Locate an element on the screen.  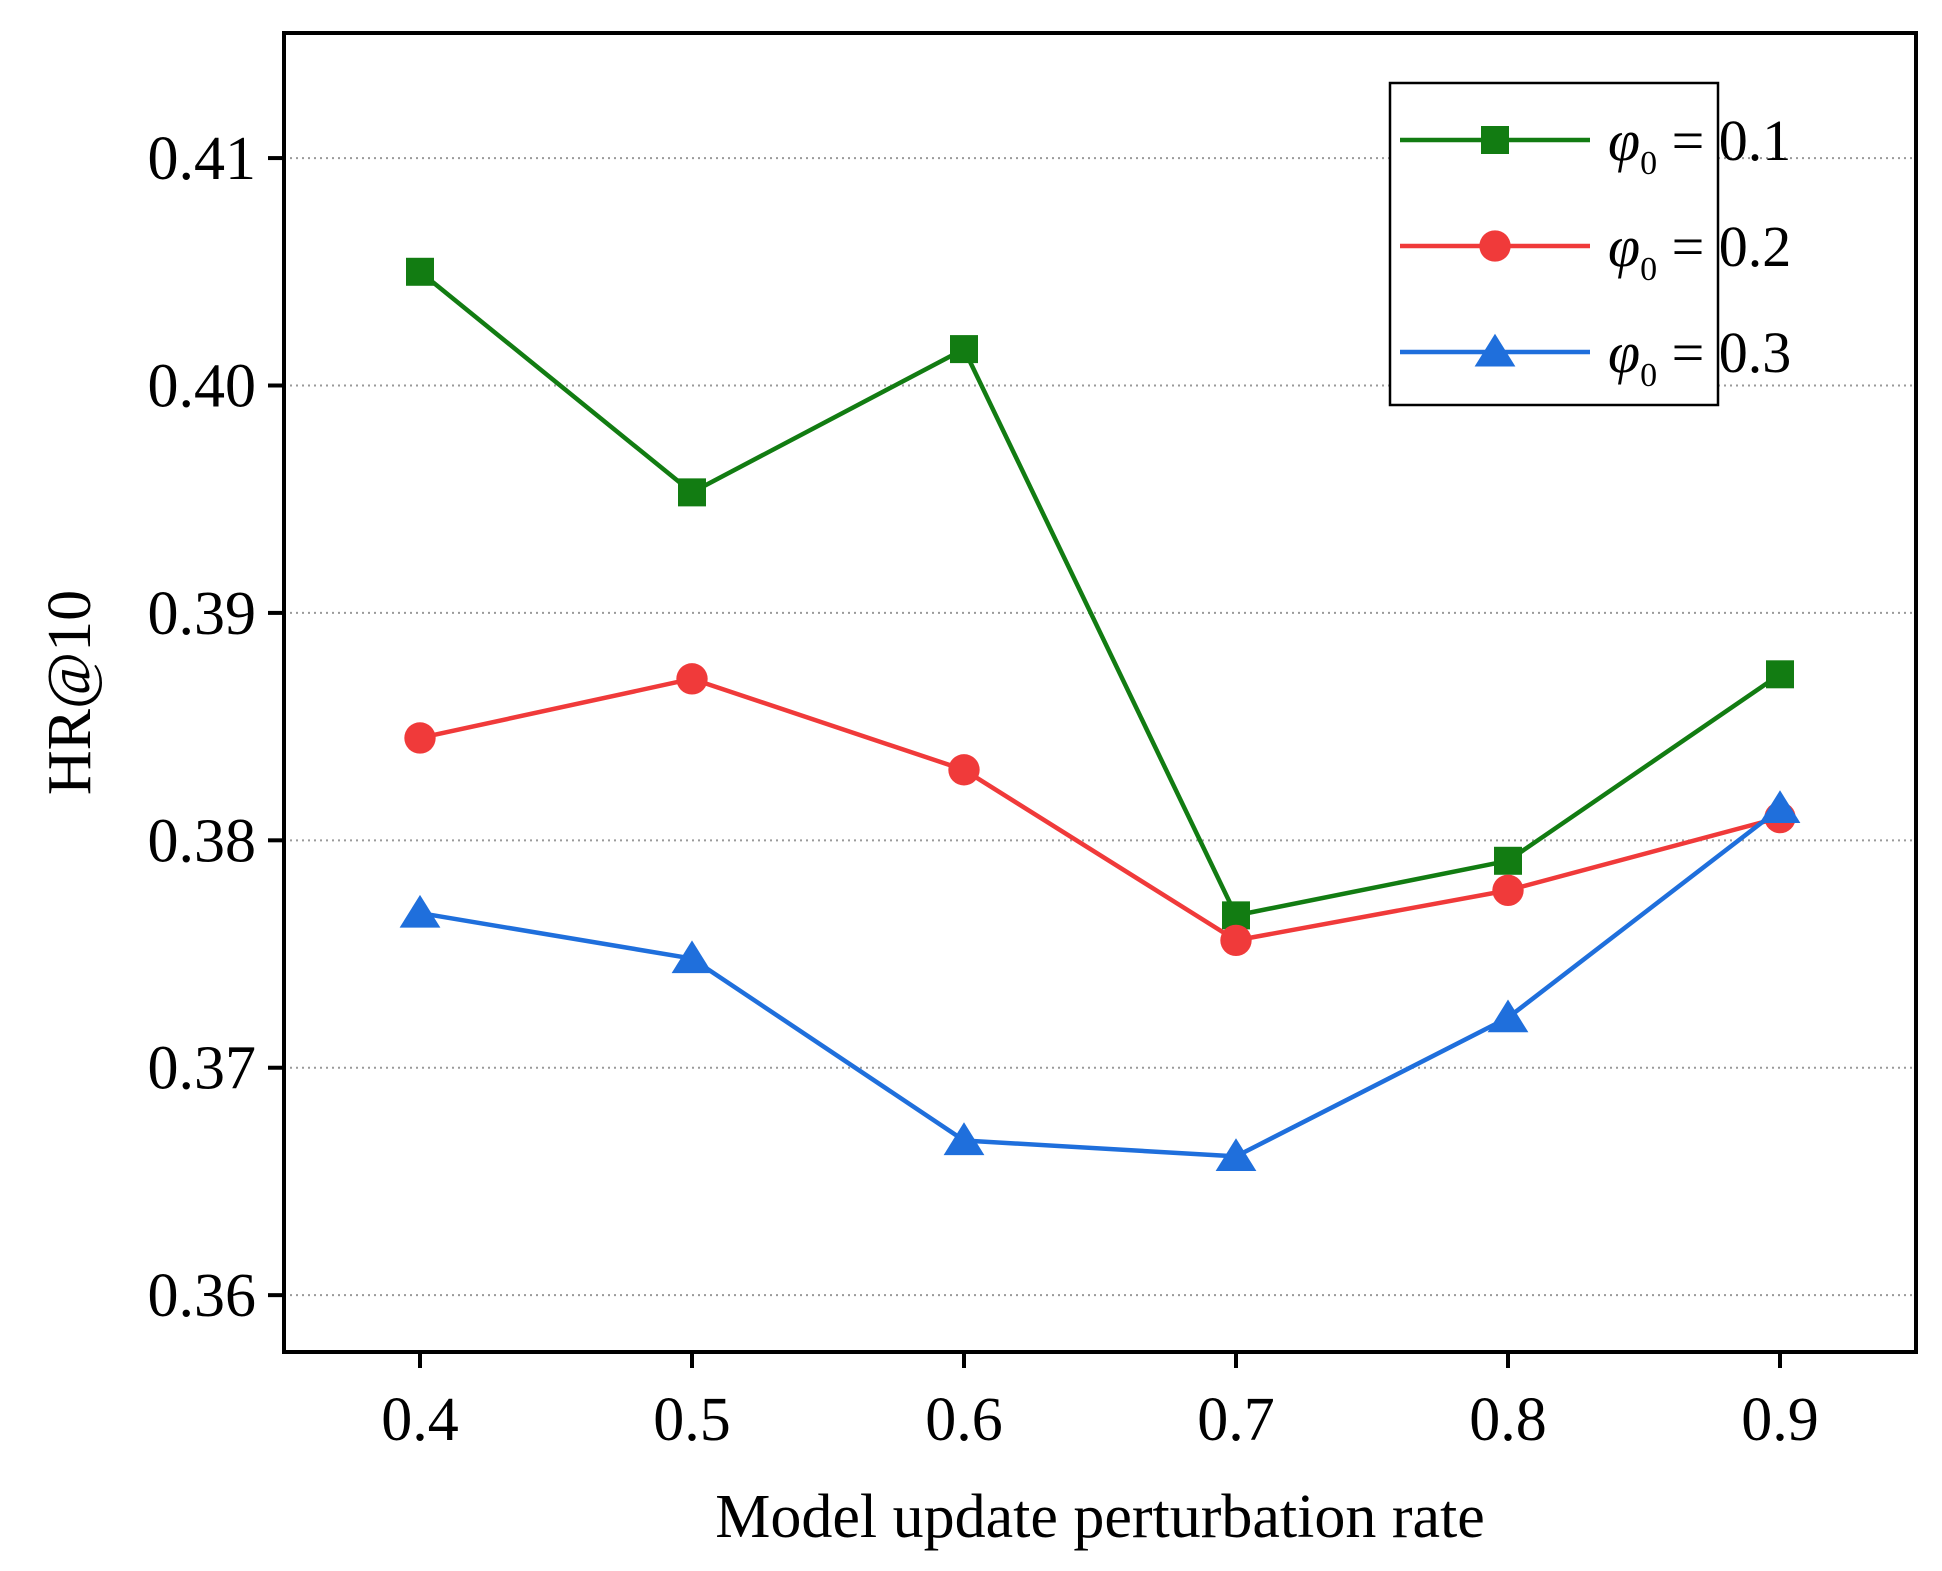
legend-value: = 0.2 is located at coordinates (1724, 246).